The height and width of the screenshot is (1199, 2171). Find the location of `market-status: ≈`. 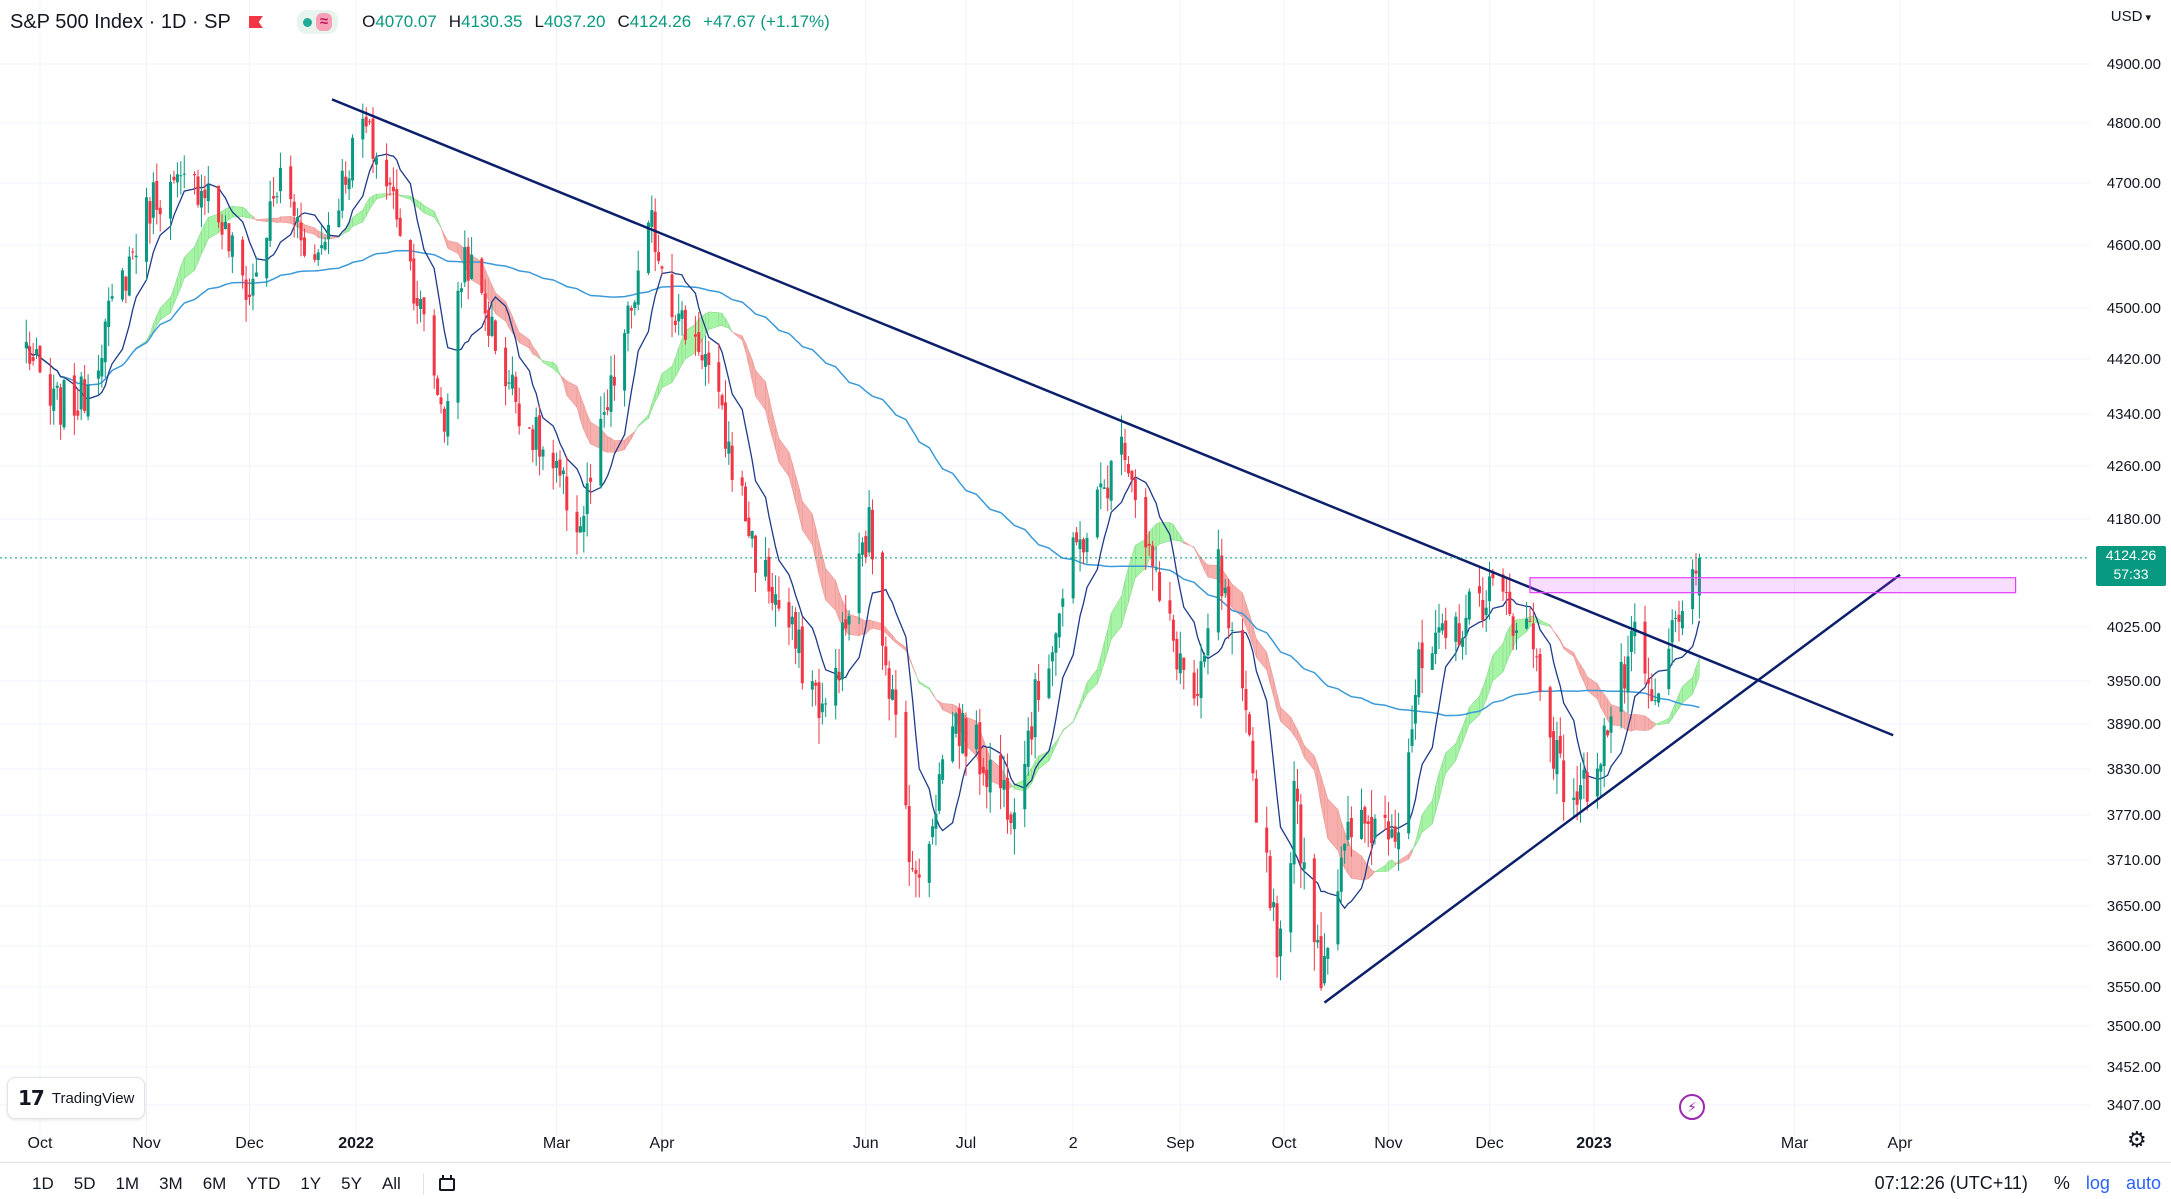

market-status: ≈ is located at coordinates (317, 22).